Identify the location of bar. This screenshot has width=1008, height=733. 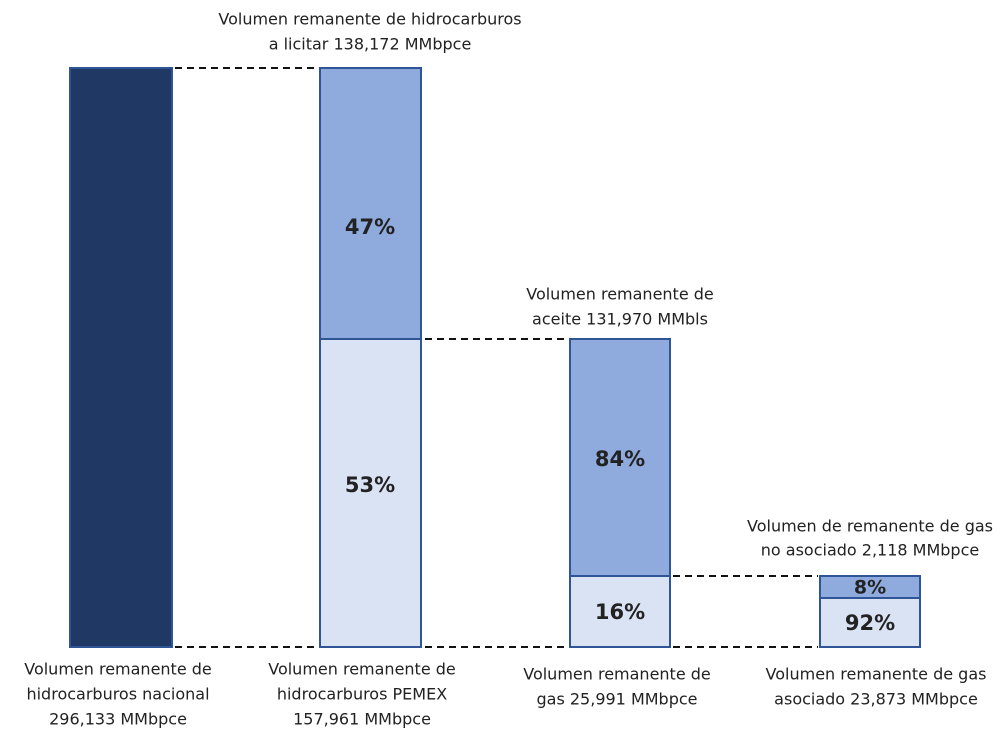
(121, 357).